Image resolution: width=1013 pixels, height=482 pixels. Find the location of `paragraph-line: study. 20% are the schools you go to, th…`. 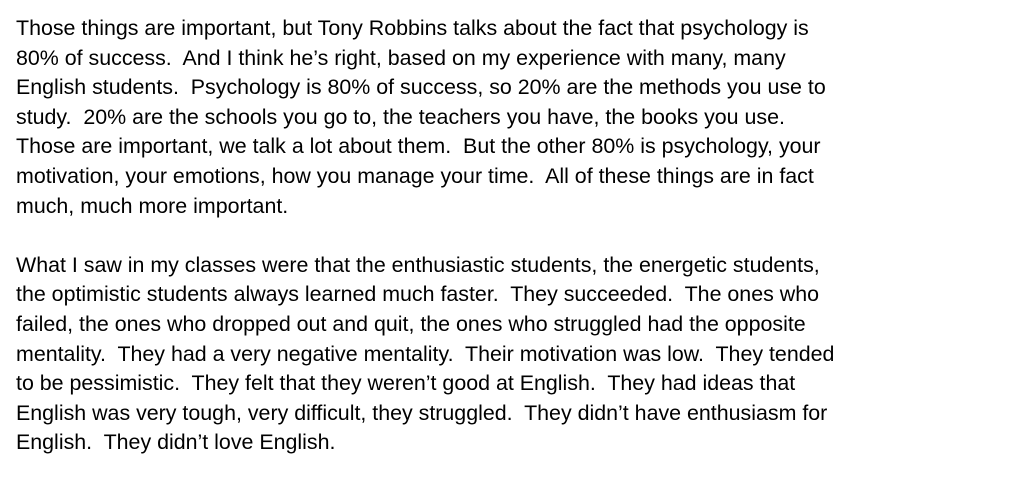

paragraph-line: study. 20% are the schools you go to, th… is located at coordinates (400, 116).